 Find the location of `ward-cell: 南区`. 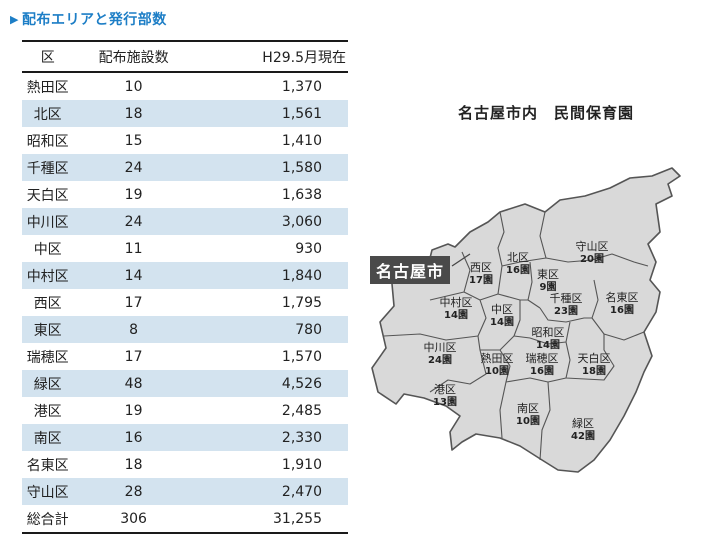

ward-cell: 南区 is located at coordinates (48, 437).